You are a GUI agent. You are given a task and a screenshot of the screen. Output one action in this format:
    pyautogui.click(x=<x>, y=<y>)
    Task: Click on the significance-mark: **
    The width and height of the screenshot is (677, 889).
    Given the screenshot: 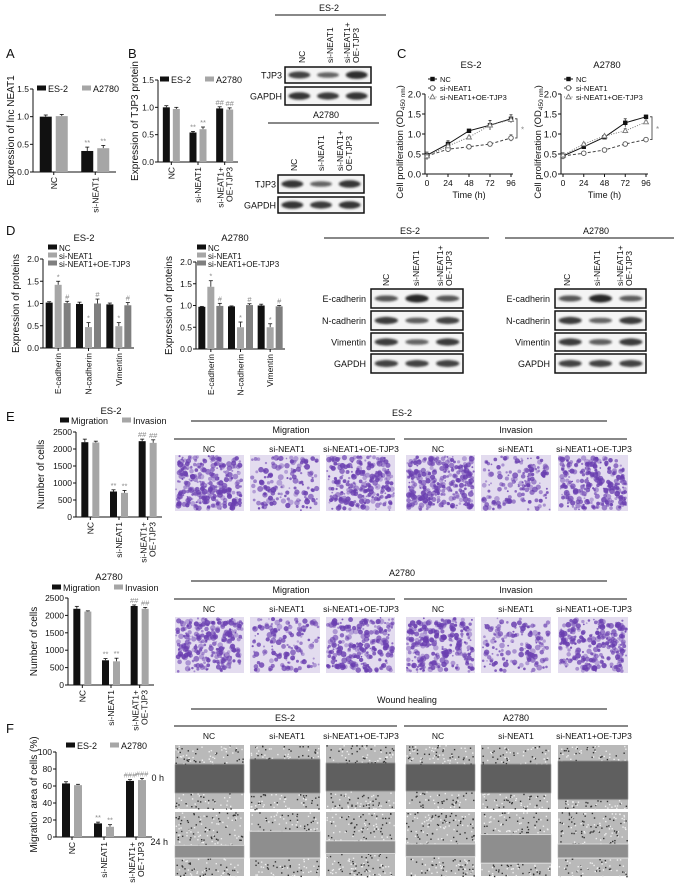 What is the action you would take?
    pyautogui.click(x=193, y=126)
    